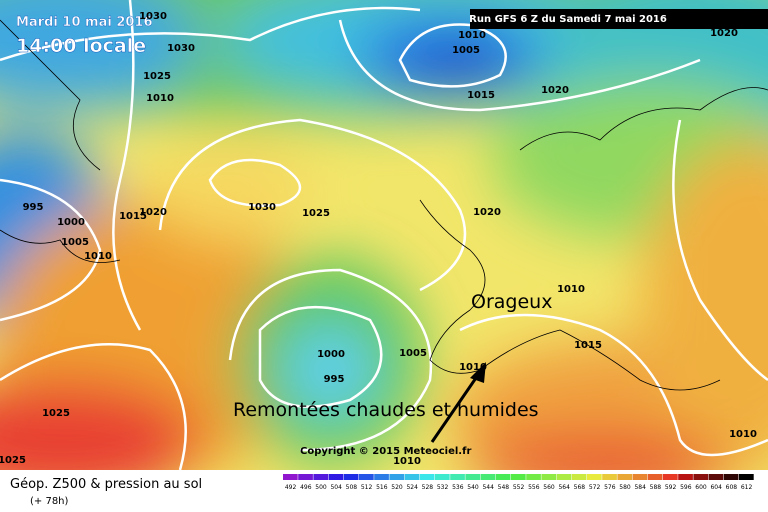 This screenshot has width=768, height=512. I want to click on scale-label: 596, so click(686, 487).